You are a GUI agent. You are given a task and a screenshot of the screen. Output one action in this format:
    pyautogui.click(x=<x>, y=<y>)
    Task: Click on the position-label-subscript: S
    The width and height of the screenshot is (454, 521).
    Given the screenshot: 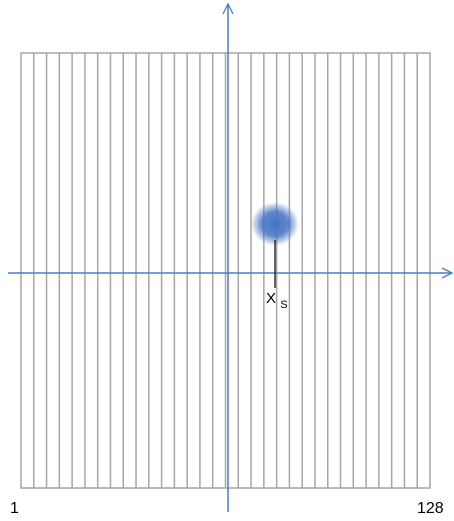 What is the action you would take?
    pyautogui.click(x=283, y=305)
    